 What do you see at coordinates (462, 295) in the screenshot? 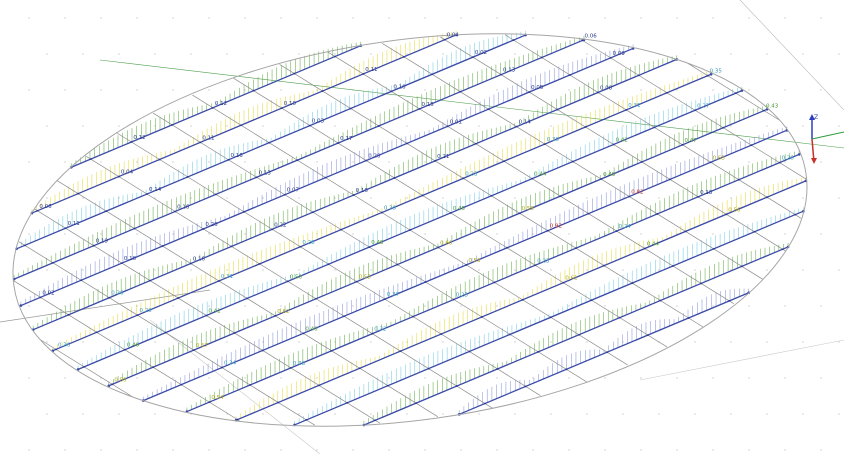
I see `result-value-label: 0.25` at bounding box center [462, 295].